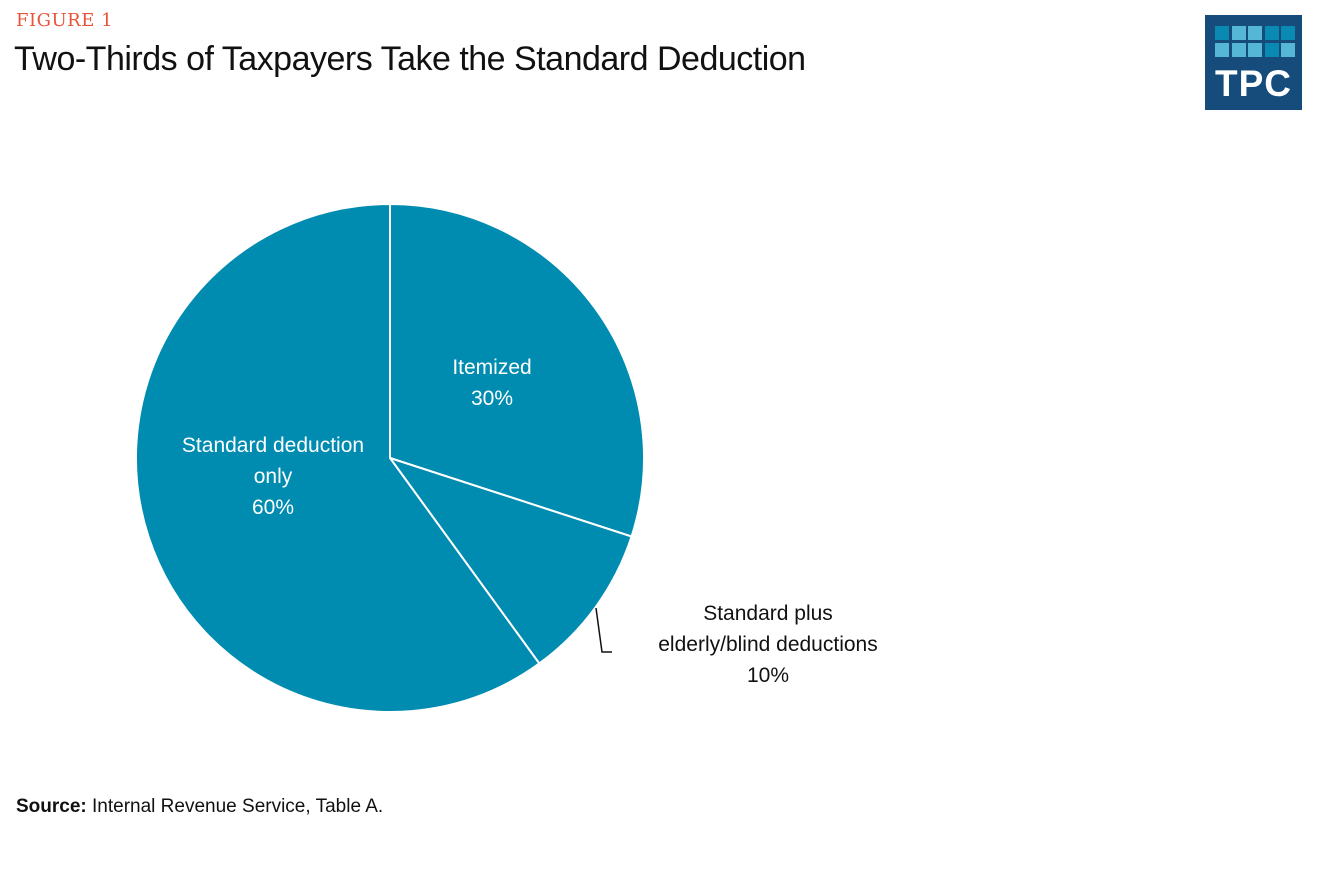 Image resolution: width=1326 pixels, height=876 pixels. What do you see at coordinates (65, 20) in the screenshot?
I see `figure-label: FIGURE 1` at bounding box center [65, 20].